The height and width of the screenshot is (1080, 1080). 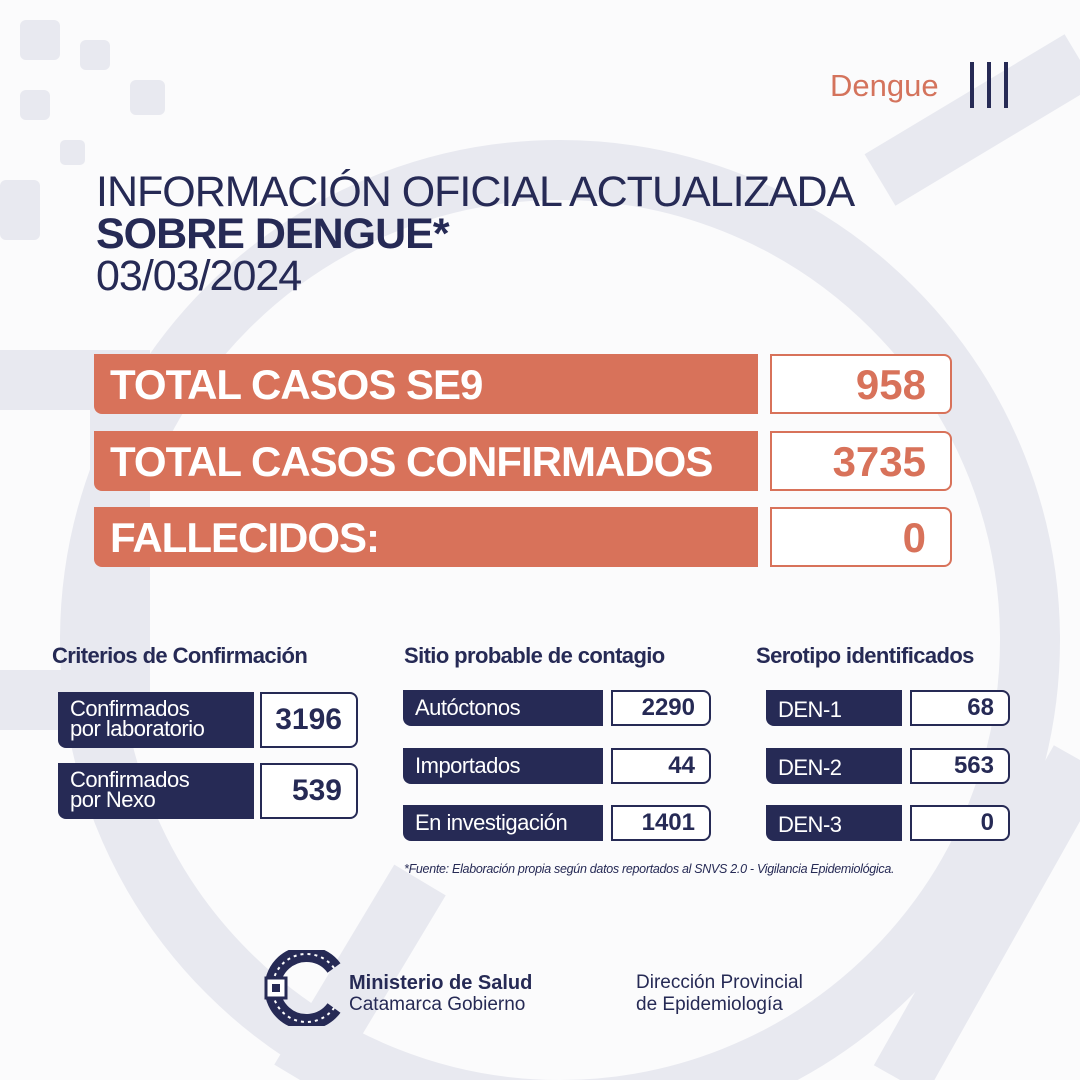 I want to click on criterio-value: 3196, so click(x=309, y=720).